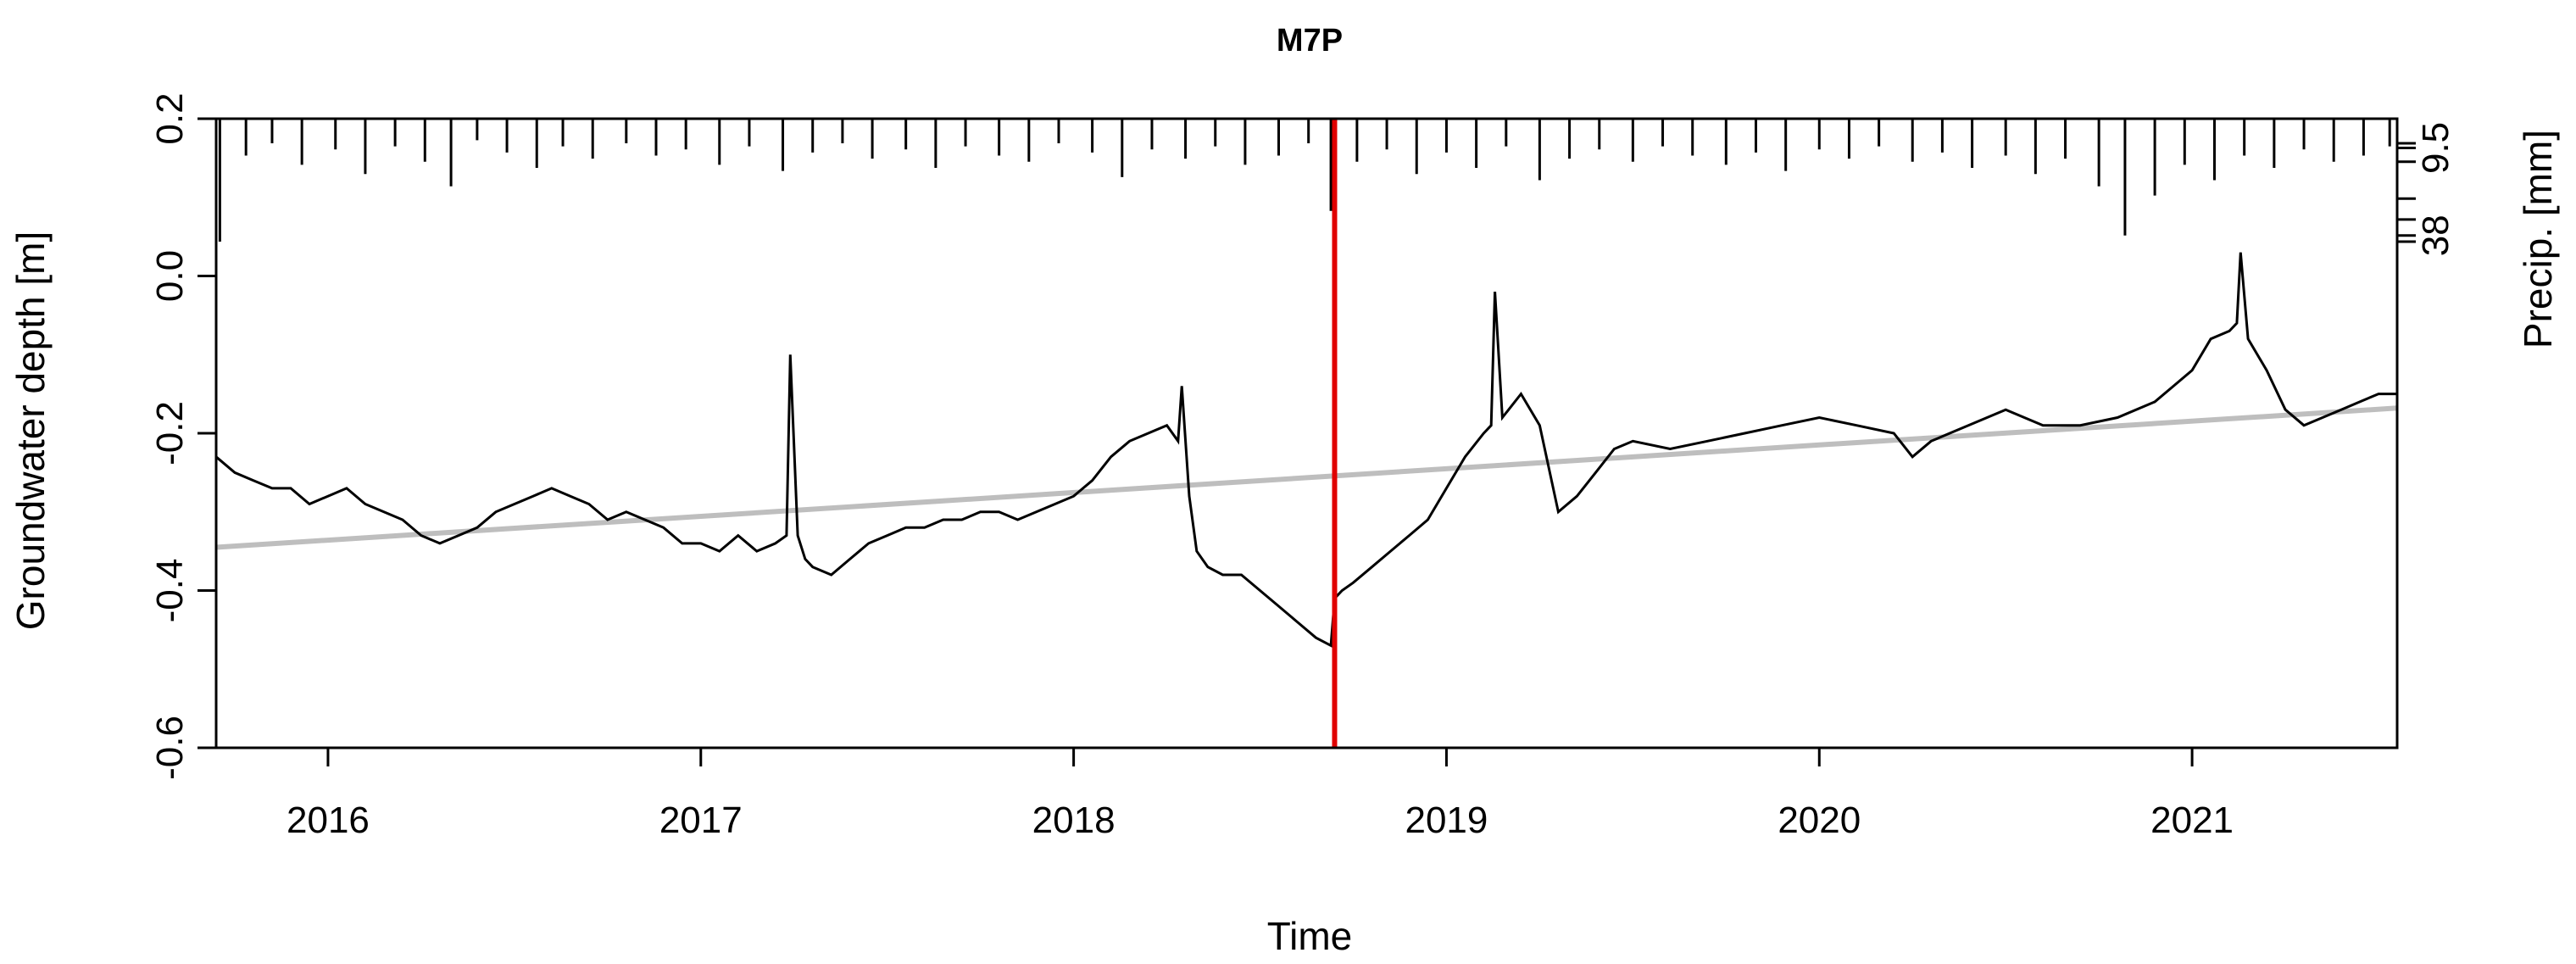  Describe the element at coordinates (170, 118) in the screenshot. I see `y-tick-label: 0.2` at that location.